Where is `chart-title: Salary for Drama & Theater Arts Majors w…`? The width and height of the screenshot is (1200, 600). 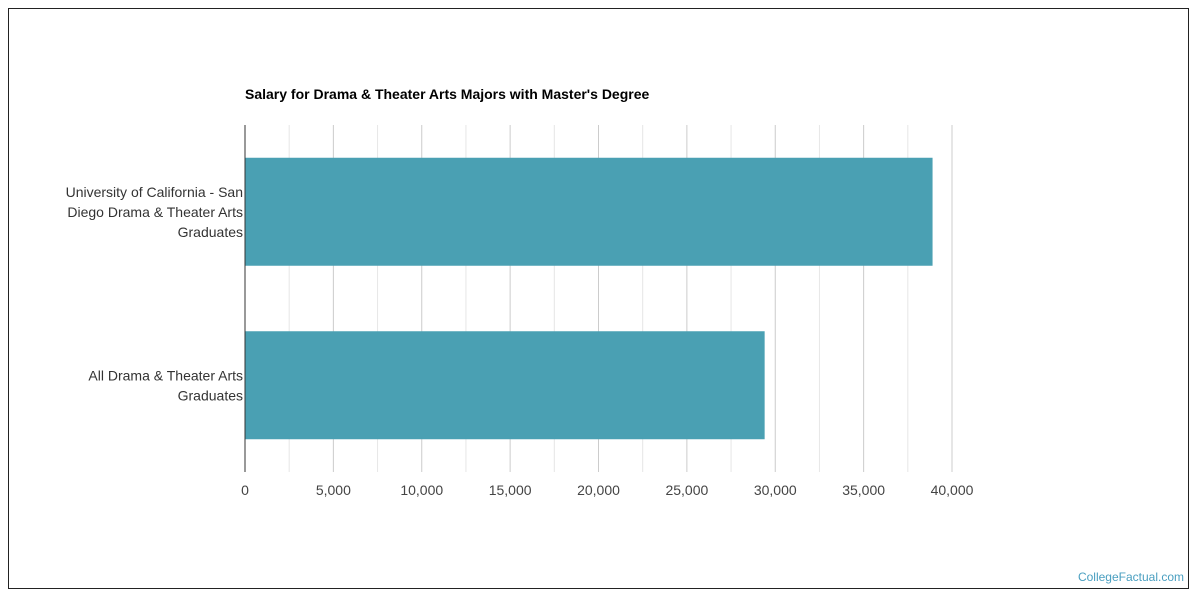
chart-title: Salary for Drama & Theater Arts Majors w… is located at coordinates (447, 94).